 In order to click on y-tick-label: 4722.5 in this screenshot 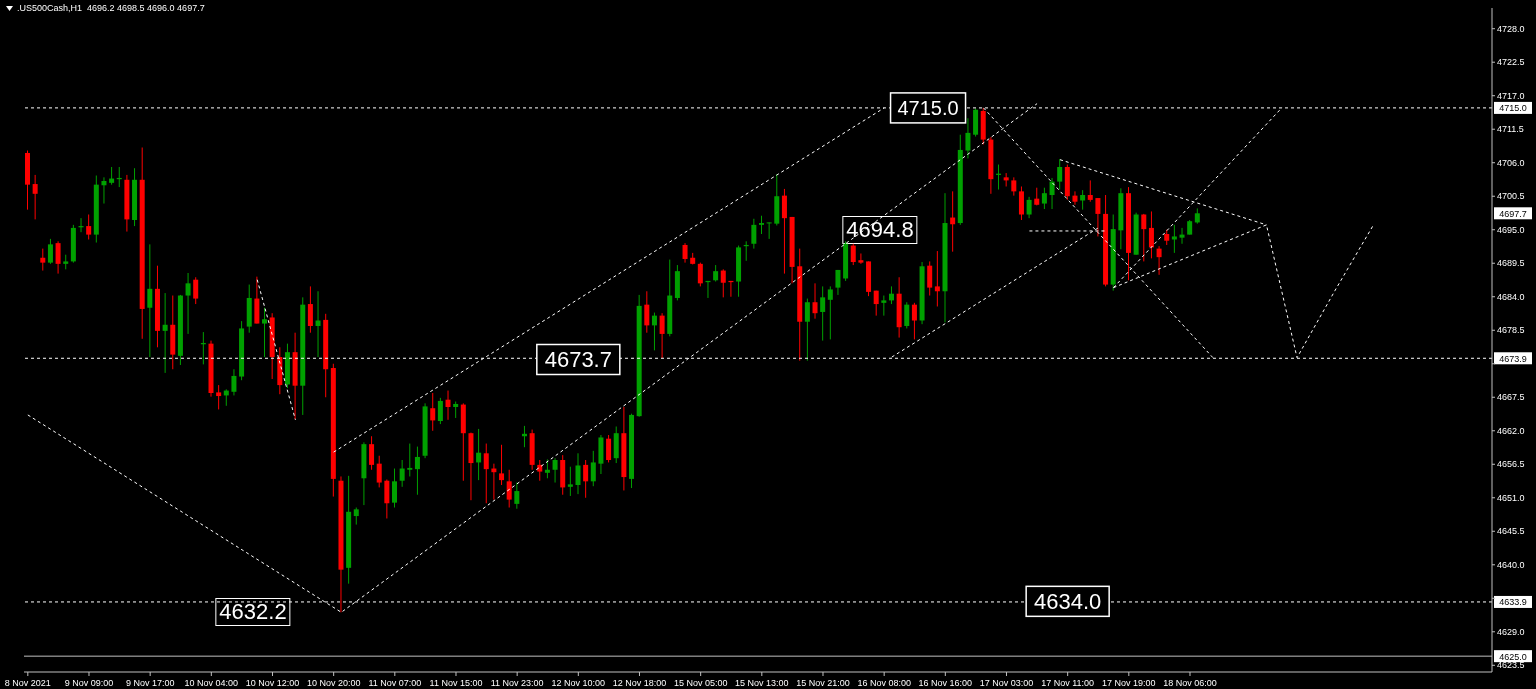, I will do `click(1511, 62)`.